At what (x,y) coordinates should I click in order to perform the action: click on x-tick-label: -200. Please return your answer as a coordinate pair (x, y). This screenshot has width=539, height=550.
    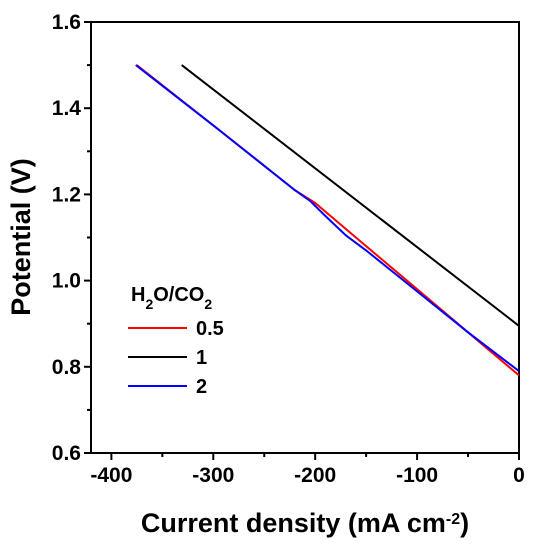
    Looking at the image, I should click on (315, 475).